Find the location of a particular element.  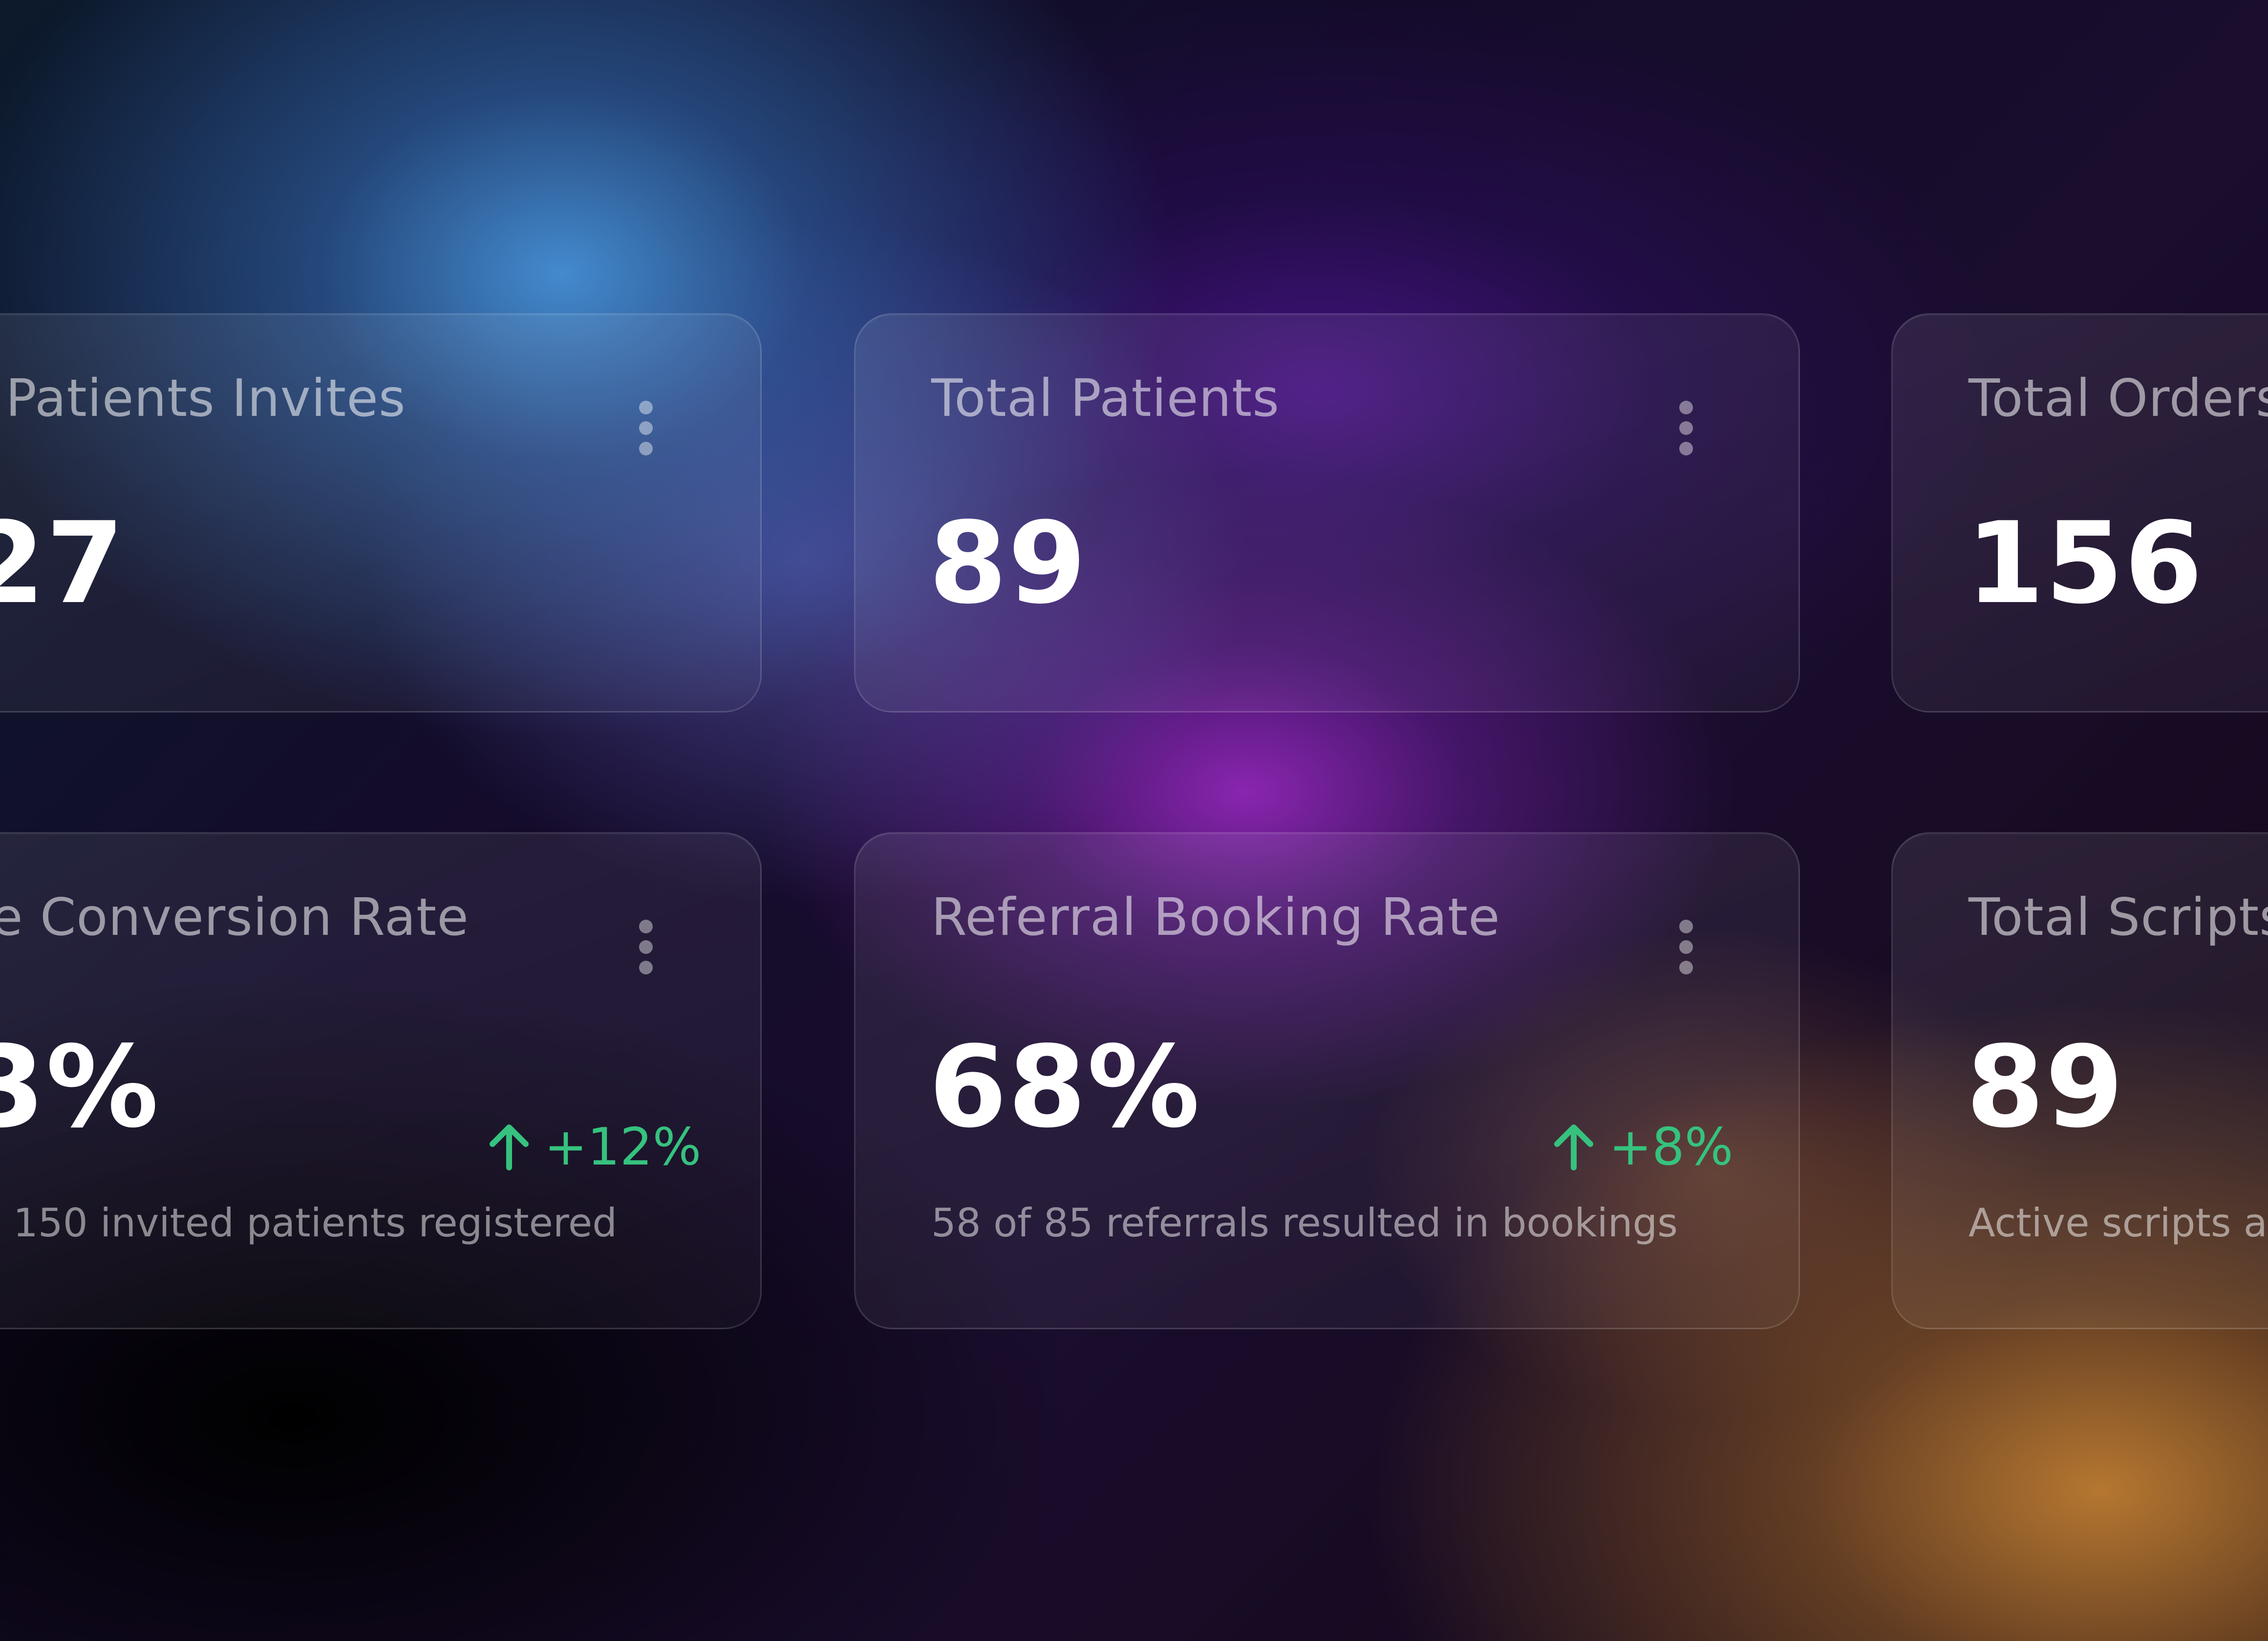

card-caption: 150 invited patients registered is located at coordinates (315, 1223).